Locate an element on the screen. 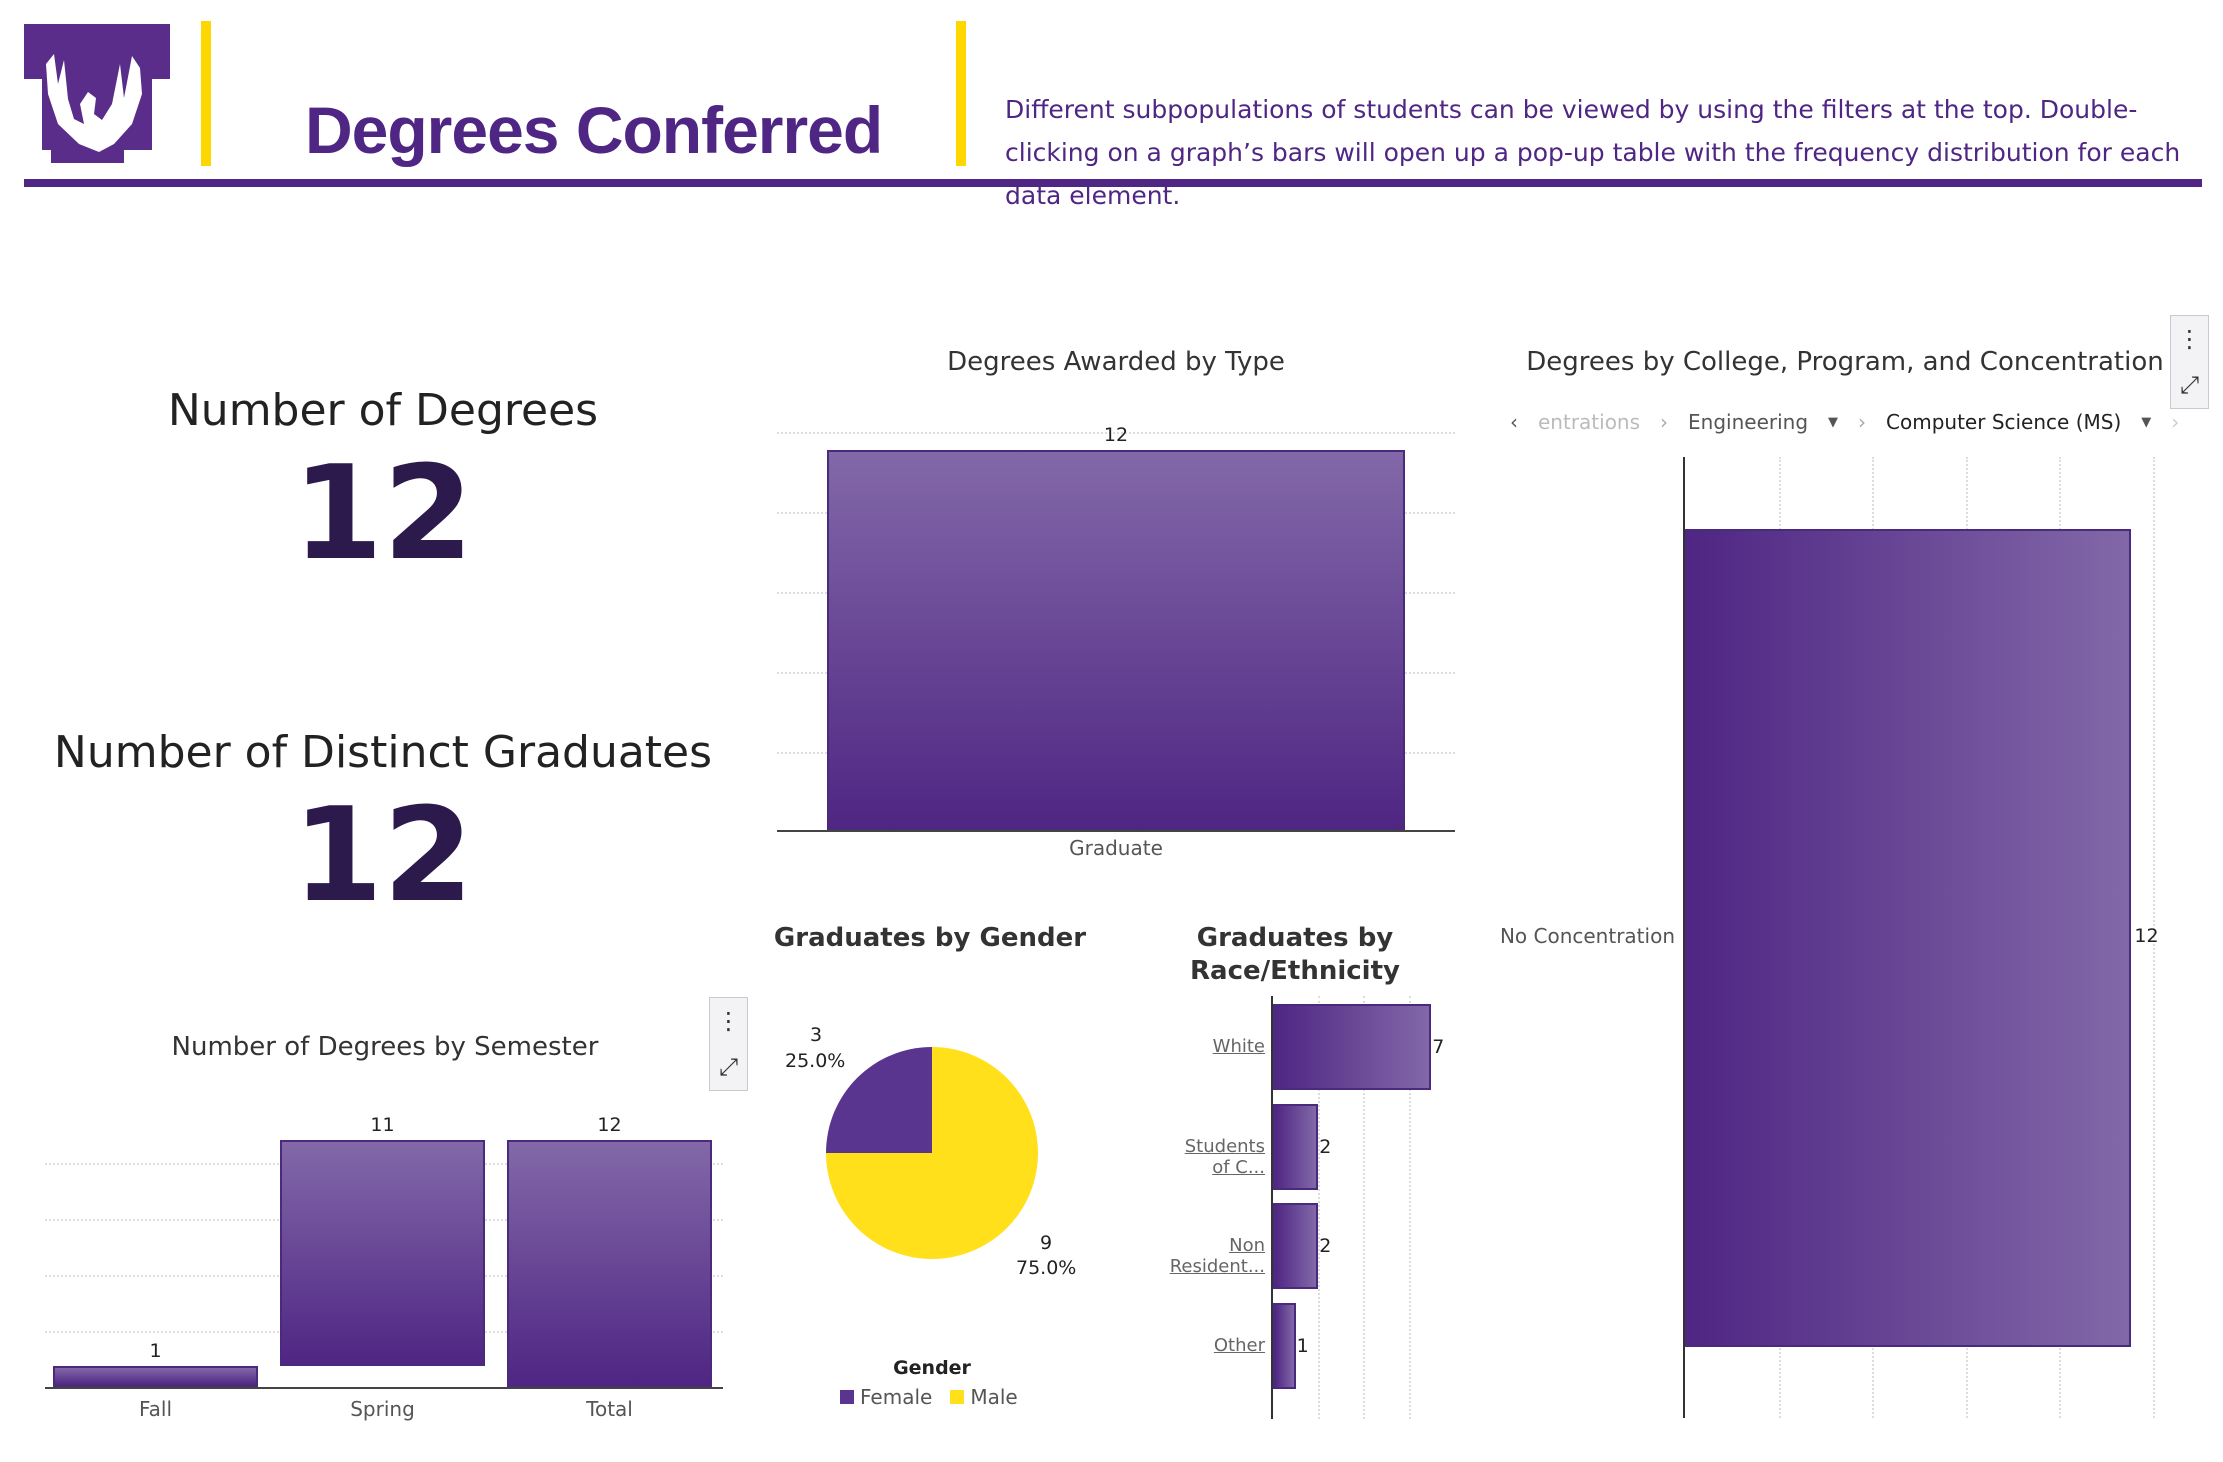  female-count: 3 is located at coordinates (816, 1035).